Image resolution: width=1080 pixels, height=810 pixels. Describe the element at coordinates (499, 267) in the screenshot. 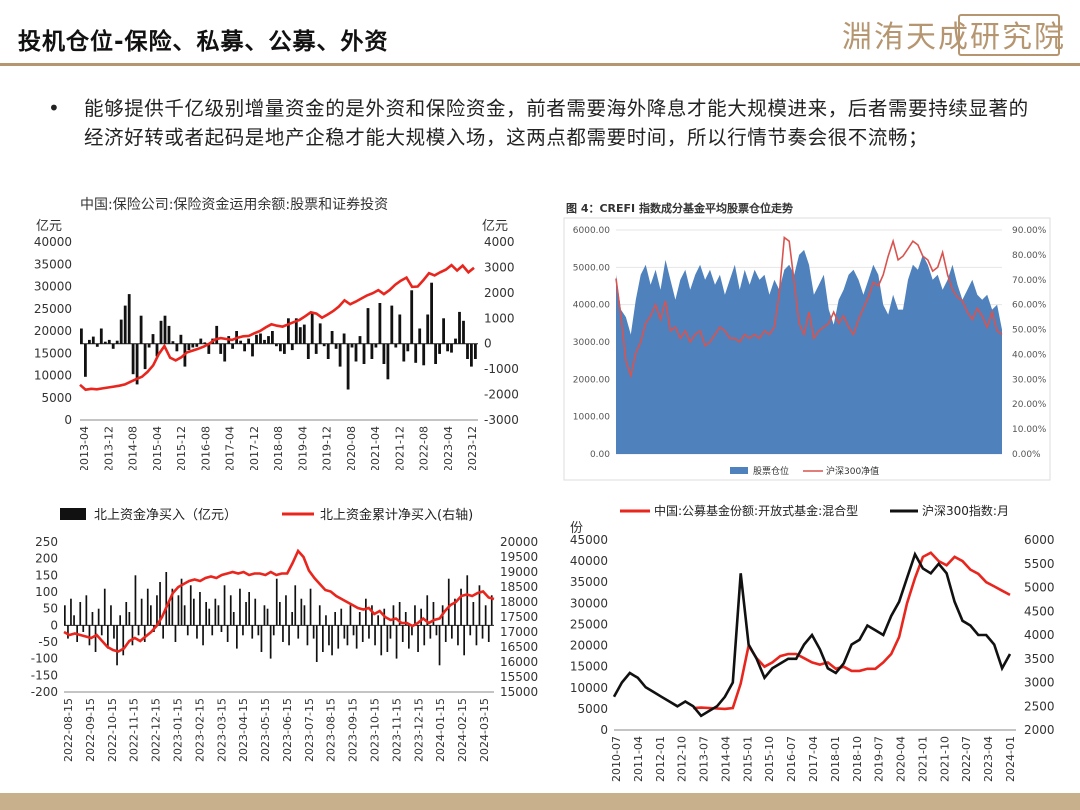

I see `y-right-tick: 3000` at that location.